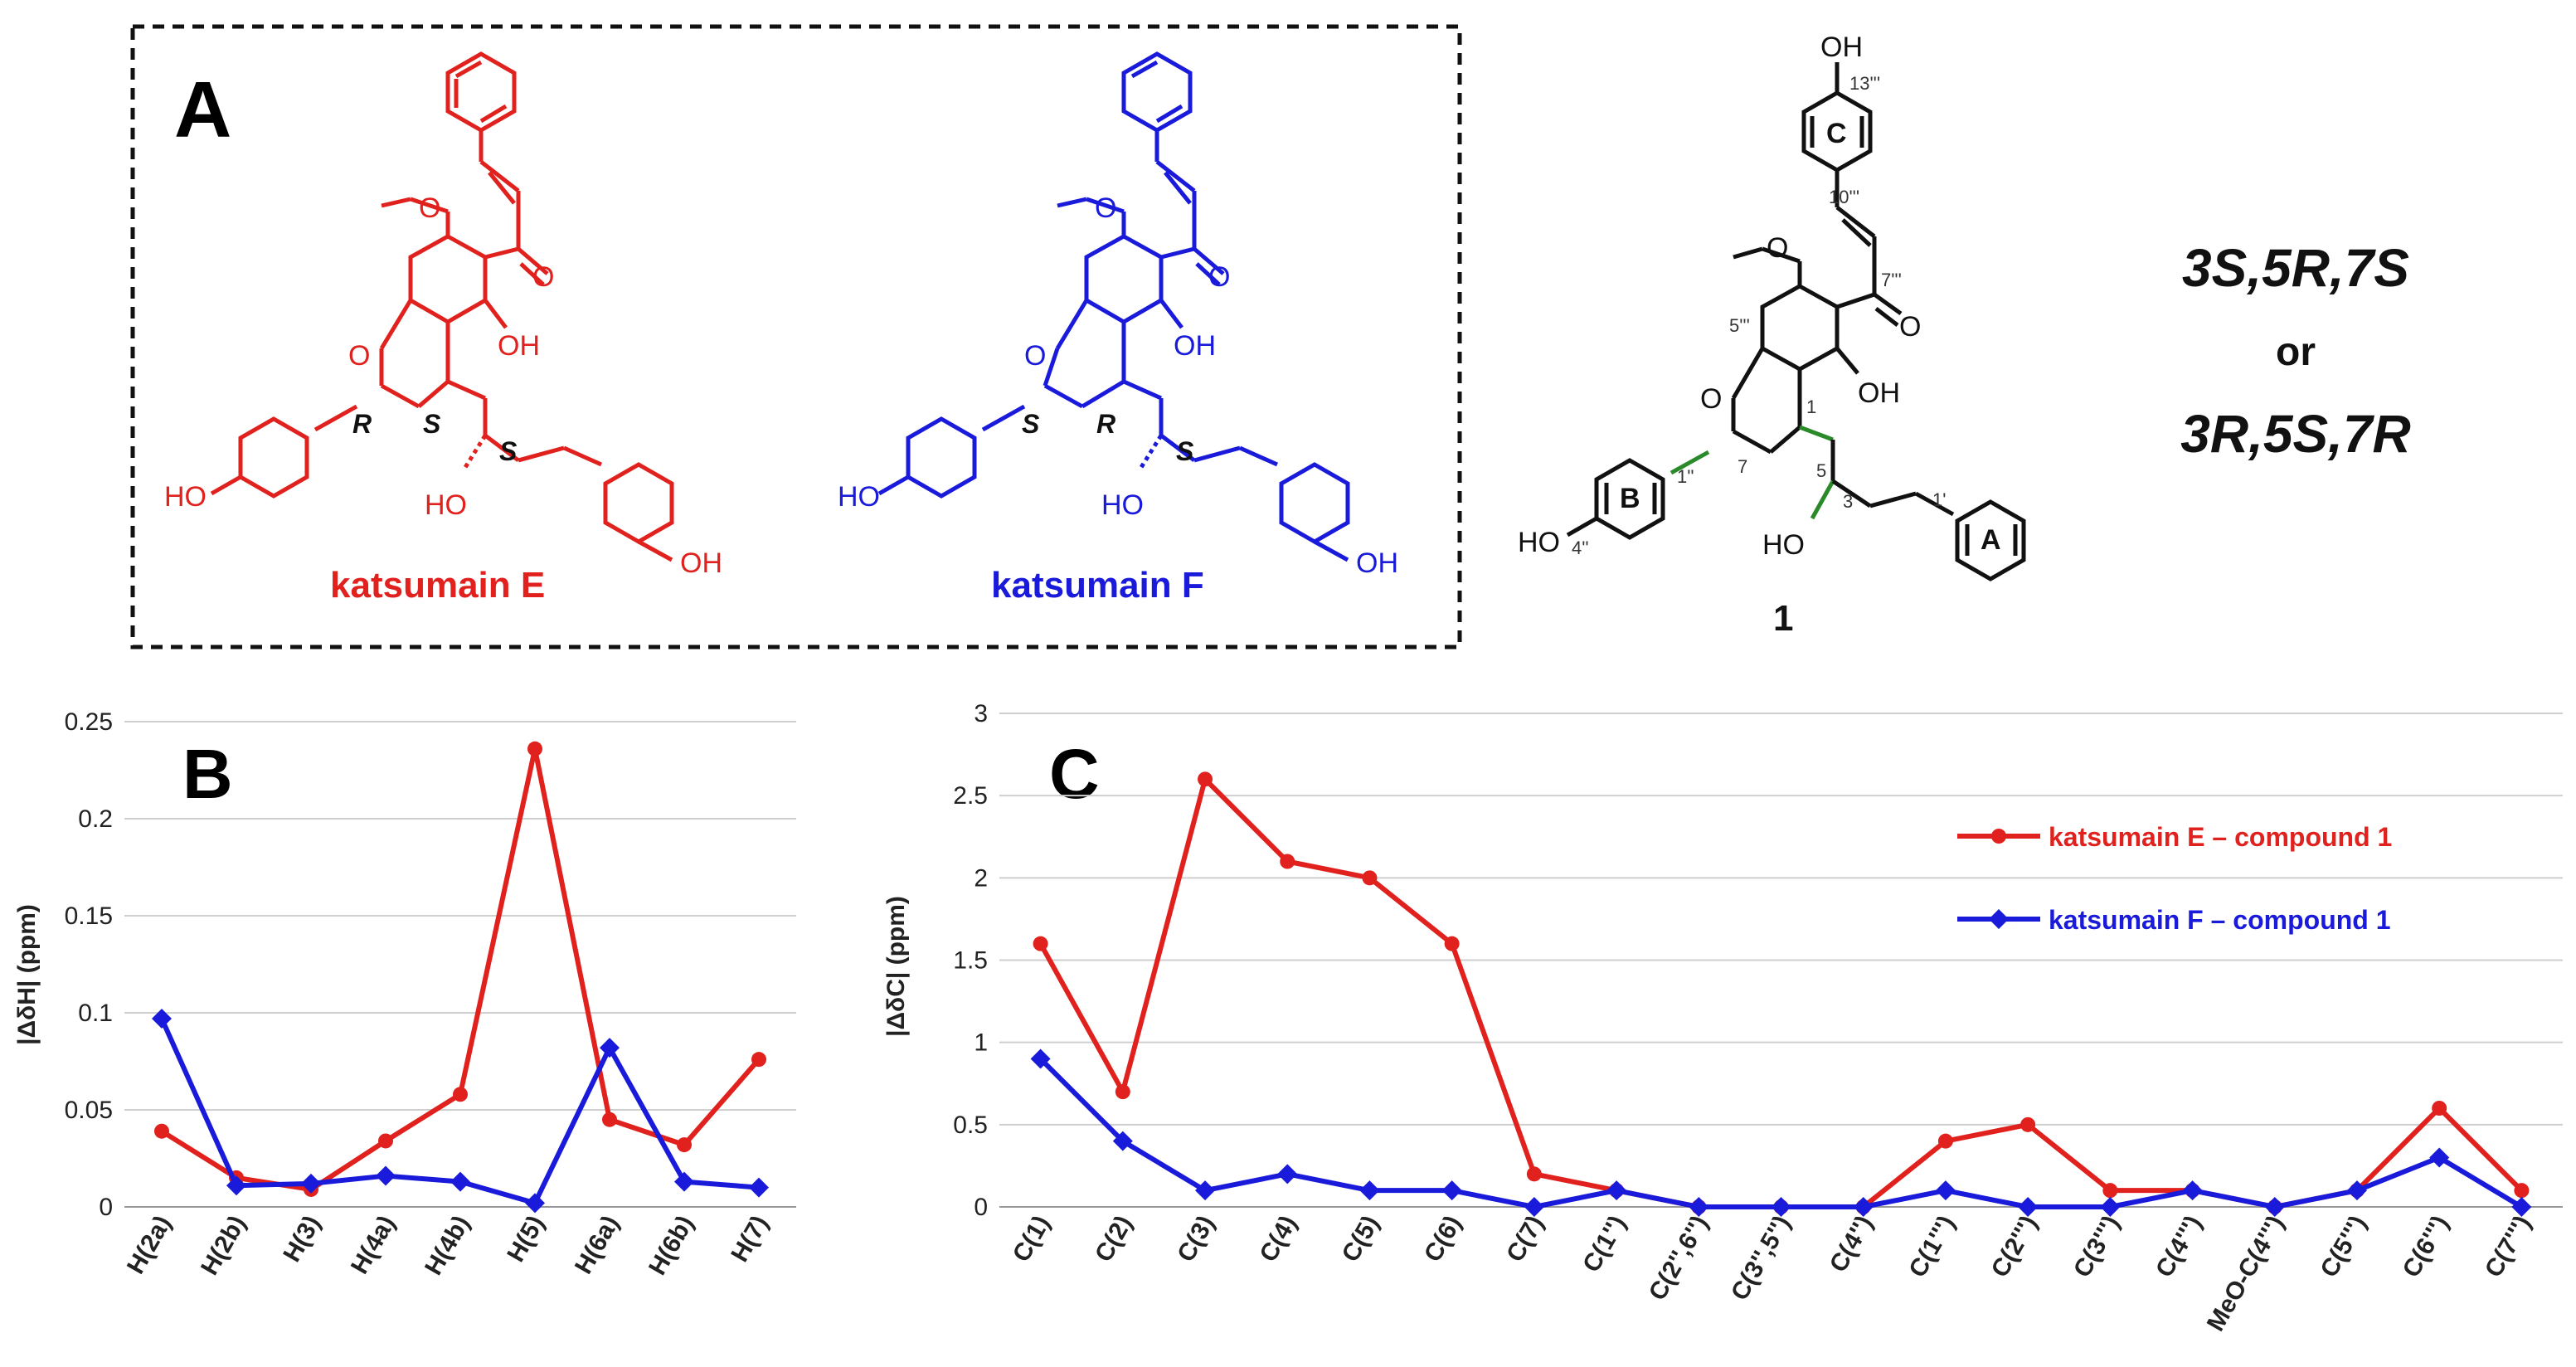 The image size is (2576, 1367). I want to click on katsumain-e-structure, so click(442, 307).